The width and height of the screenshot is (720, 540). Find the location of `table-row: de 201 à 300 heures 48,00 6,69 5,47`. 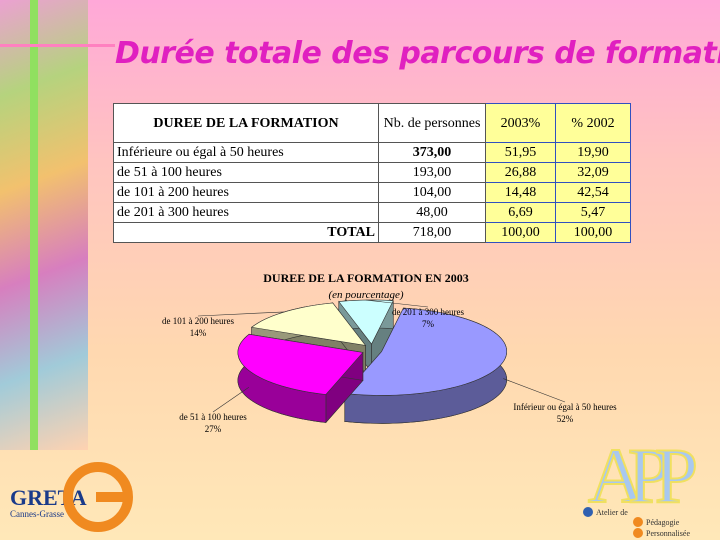

table-row: de 201 à 300 heures 48,00 6,69 5,47 is located at coordinates (372, 212).